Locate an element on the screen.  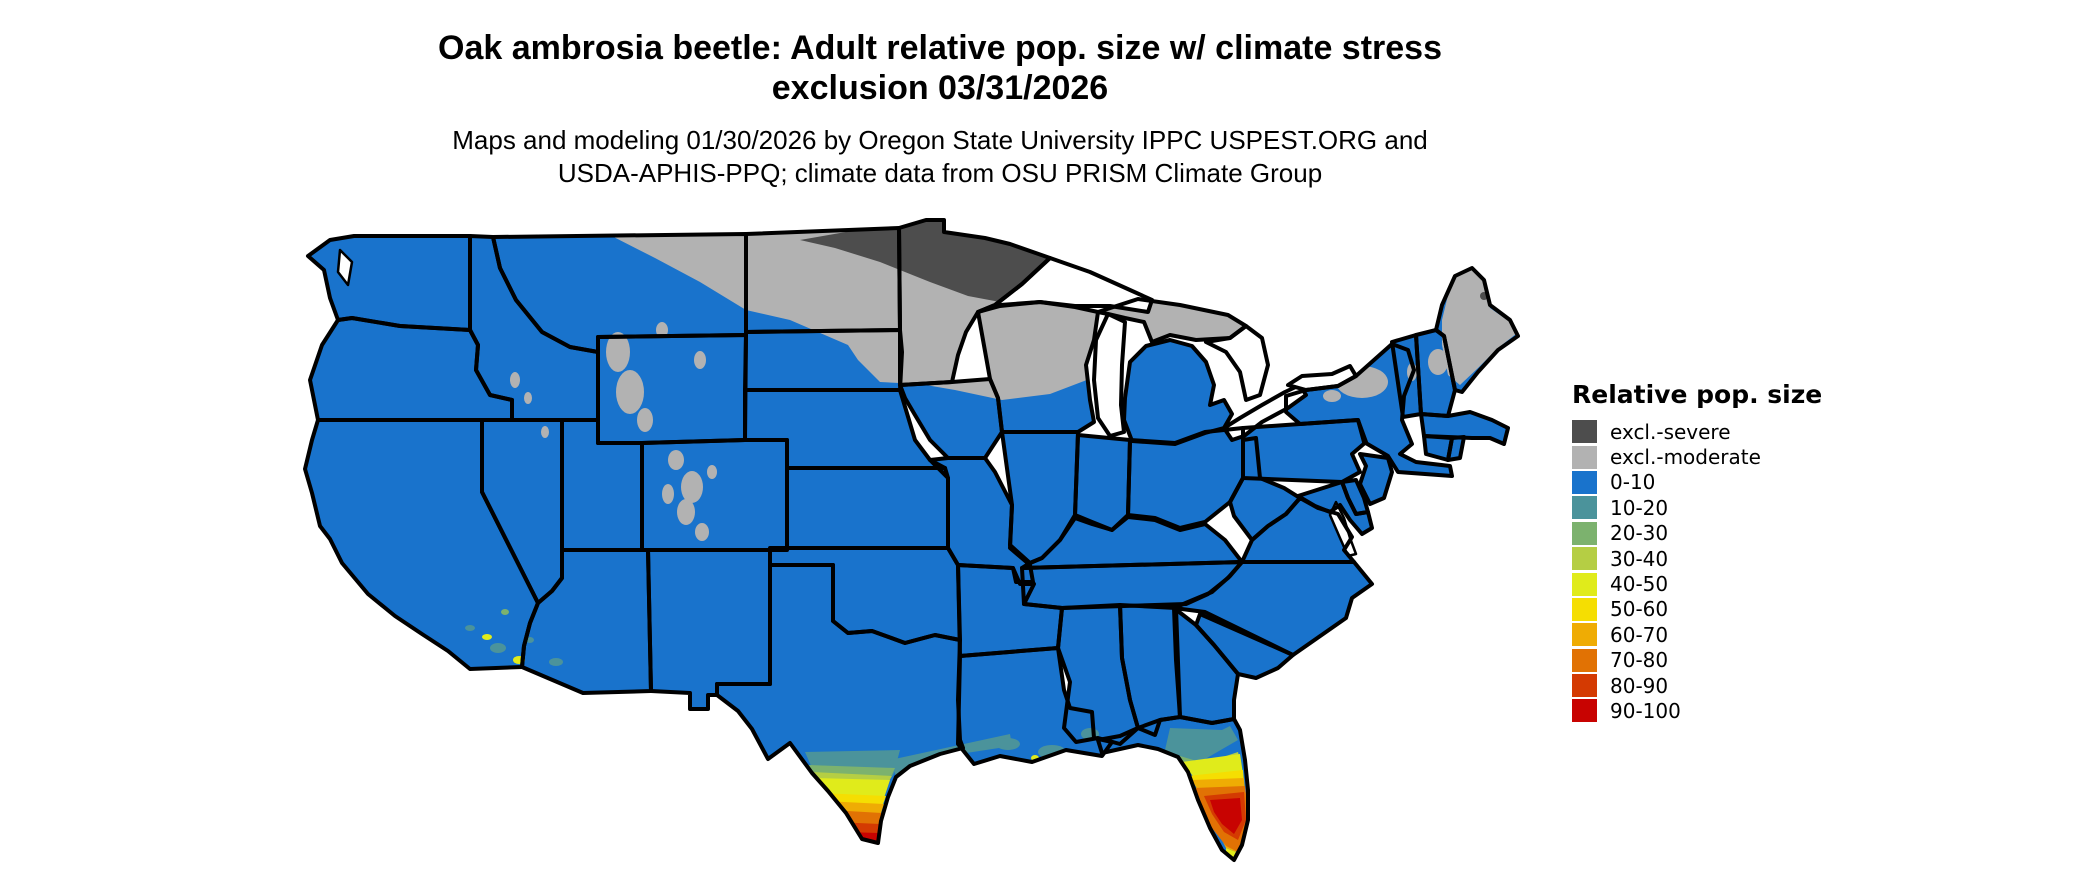
legend-item-label: 30-40 is located at coordinates (1639, 558).